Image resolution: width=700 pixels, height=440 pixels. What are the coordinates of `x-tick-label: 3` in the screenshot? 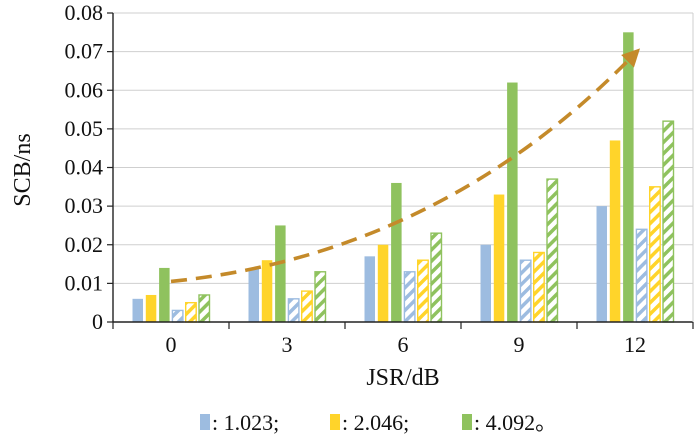 It's located at (287, 344).